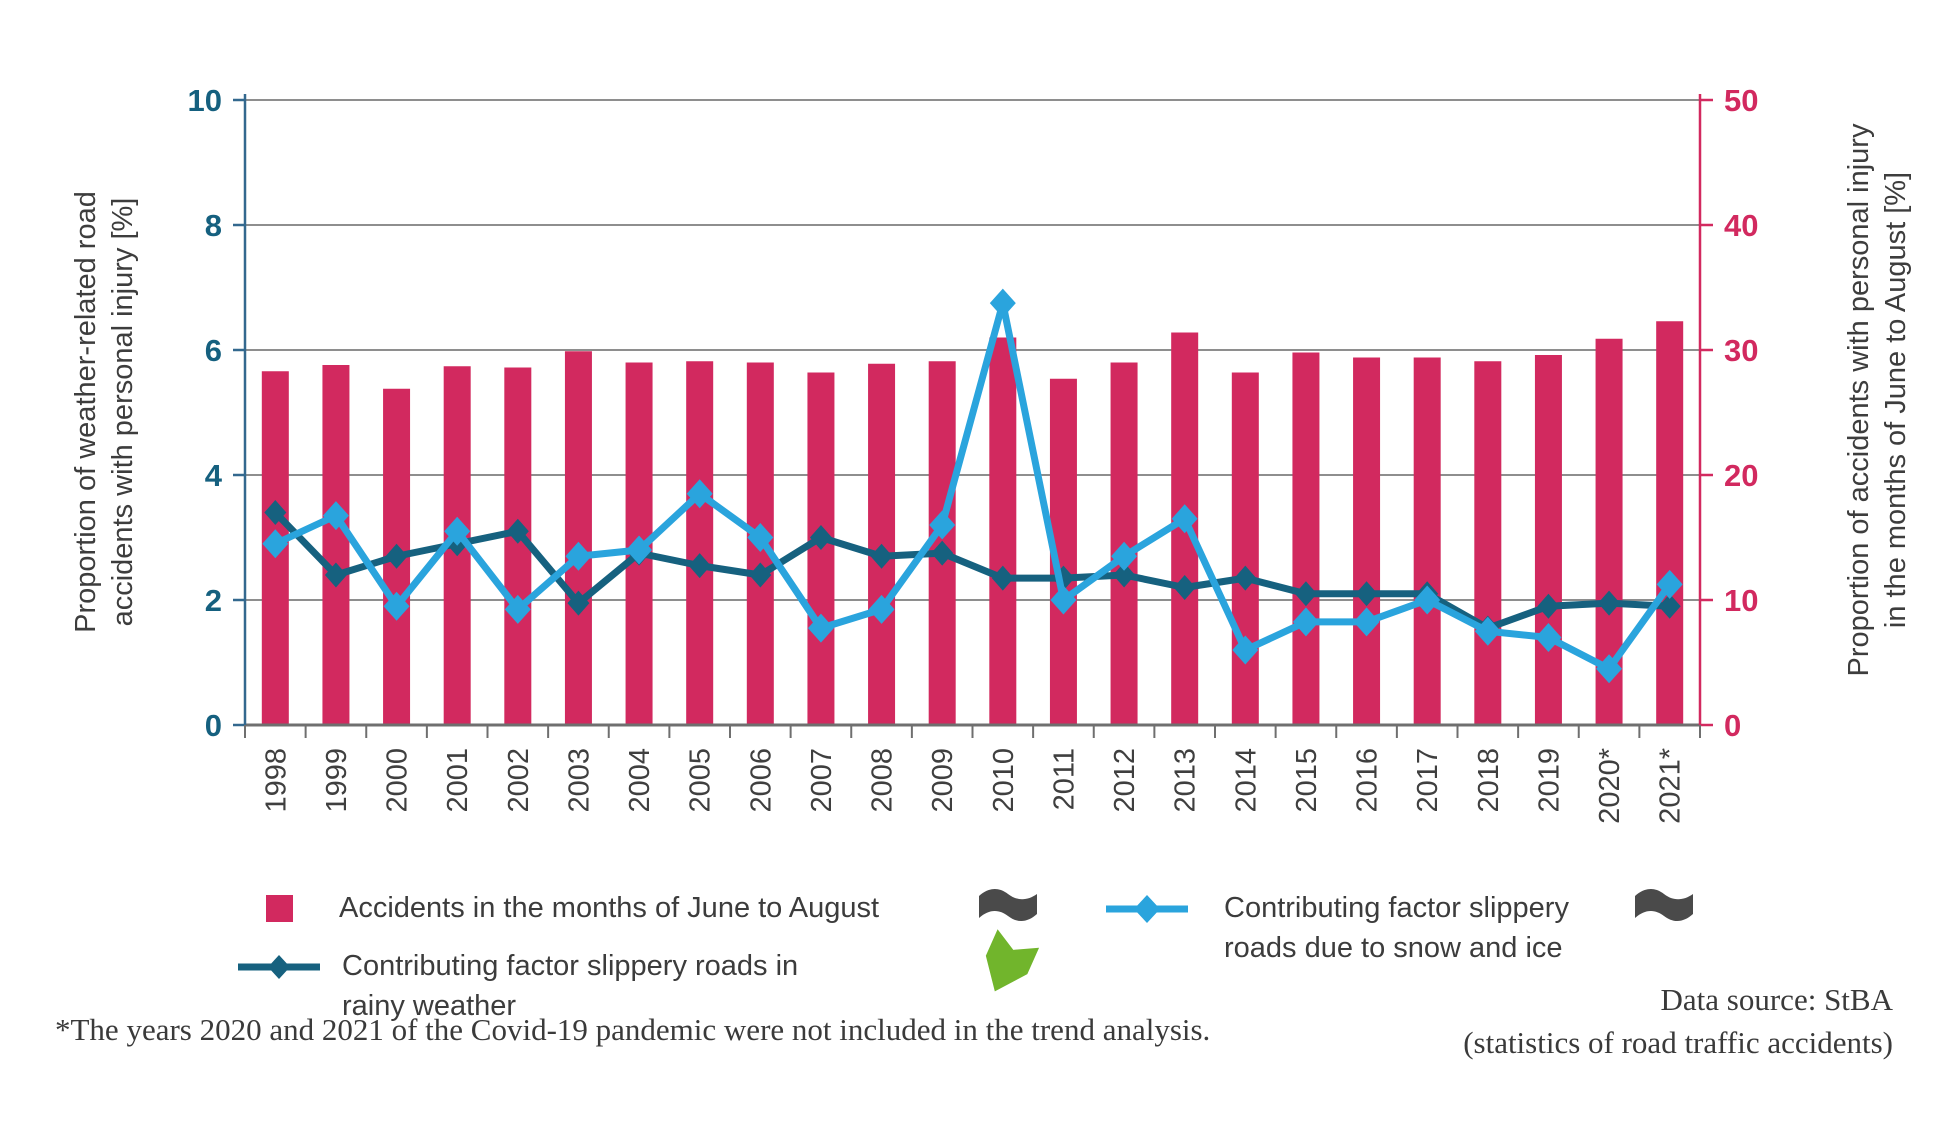 This screenshot has width=1949, height=1122. What do you see at coordinates (1246, 780) in the screenshot?
I see `year-label-2014: 2014` at bounding box center [1246, 780].